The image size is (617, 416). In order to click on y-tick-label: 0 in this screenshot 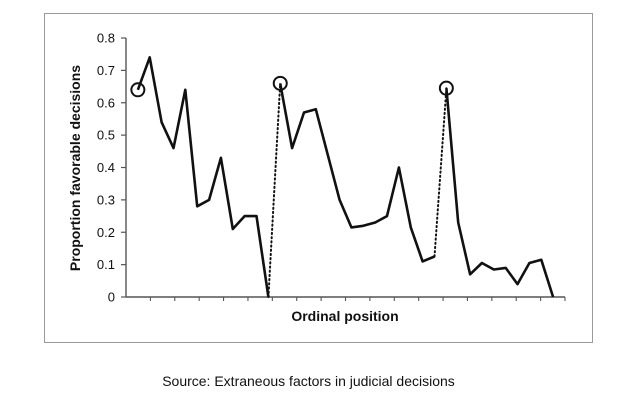, I will do `click(111, 297)`.